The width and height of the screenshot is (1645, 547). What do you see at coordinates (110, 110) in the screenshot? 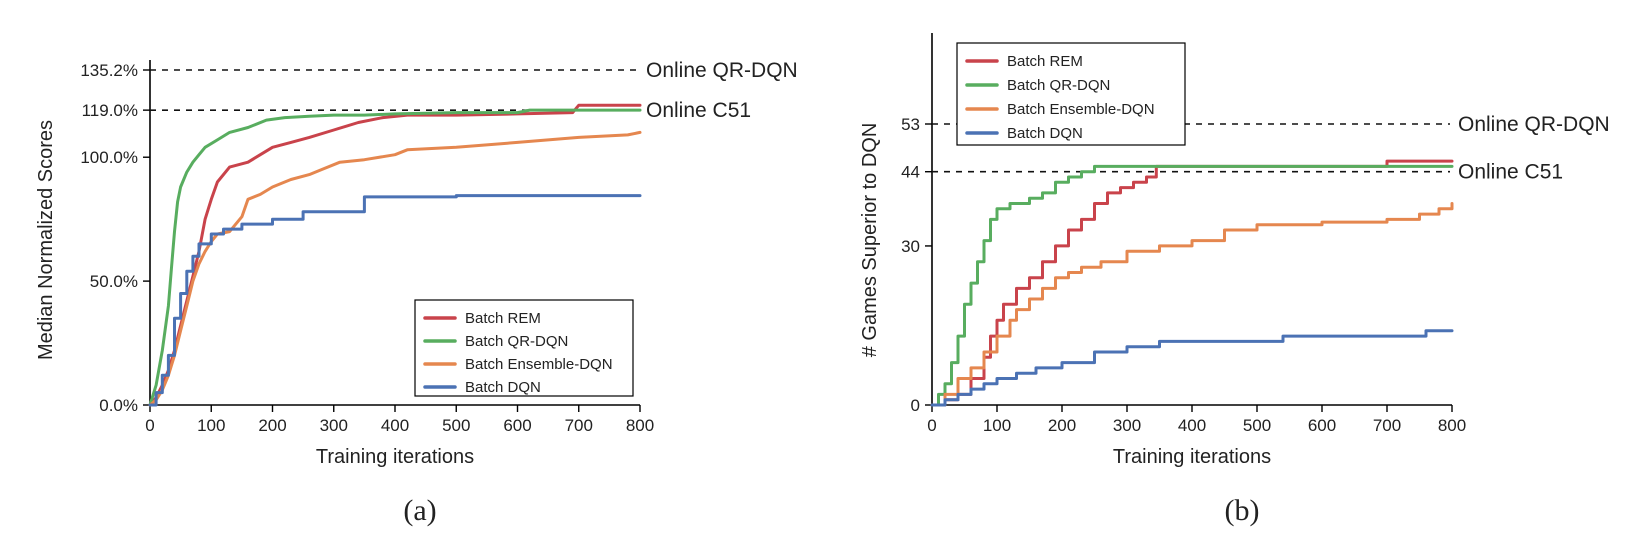
I see `y-tick-label: 119.0%` at bounding box center [110, 110].